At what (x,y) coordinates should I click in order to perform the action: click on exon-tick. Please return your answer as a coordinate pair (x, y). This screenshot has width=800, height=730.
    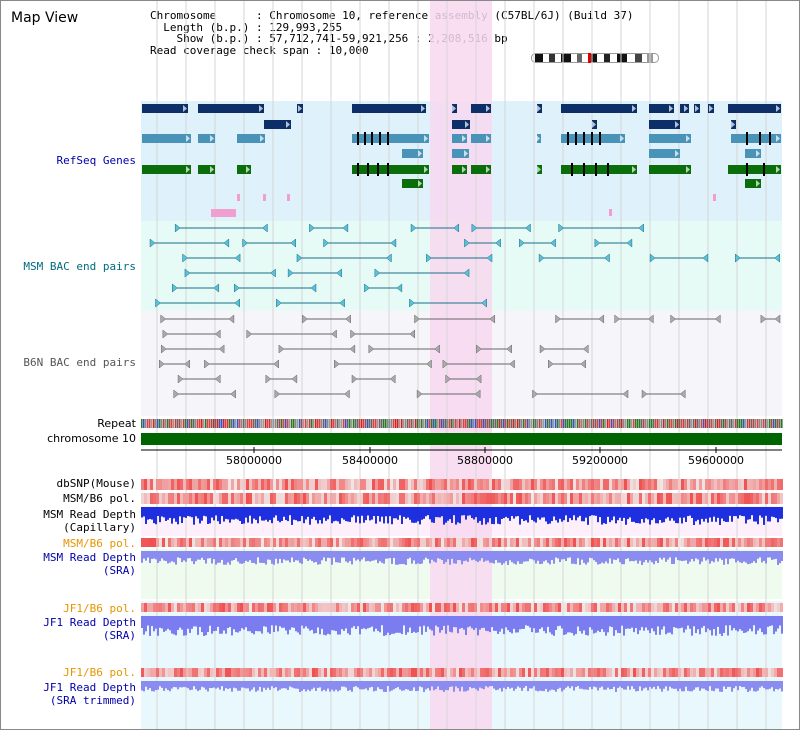
    Looking at the image, I should click on (584, 169).